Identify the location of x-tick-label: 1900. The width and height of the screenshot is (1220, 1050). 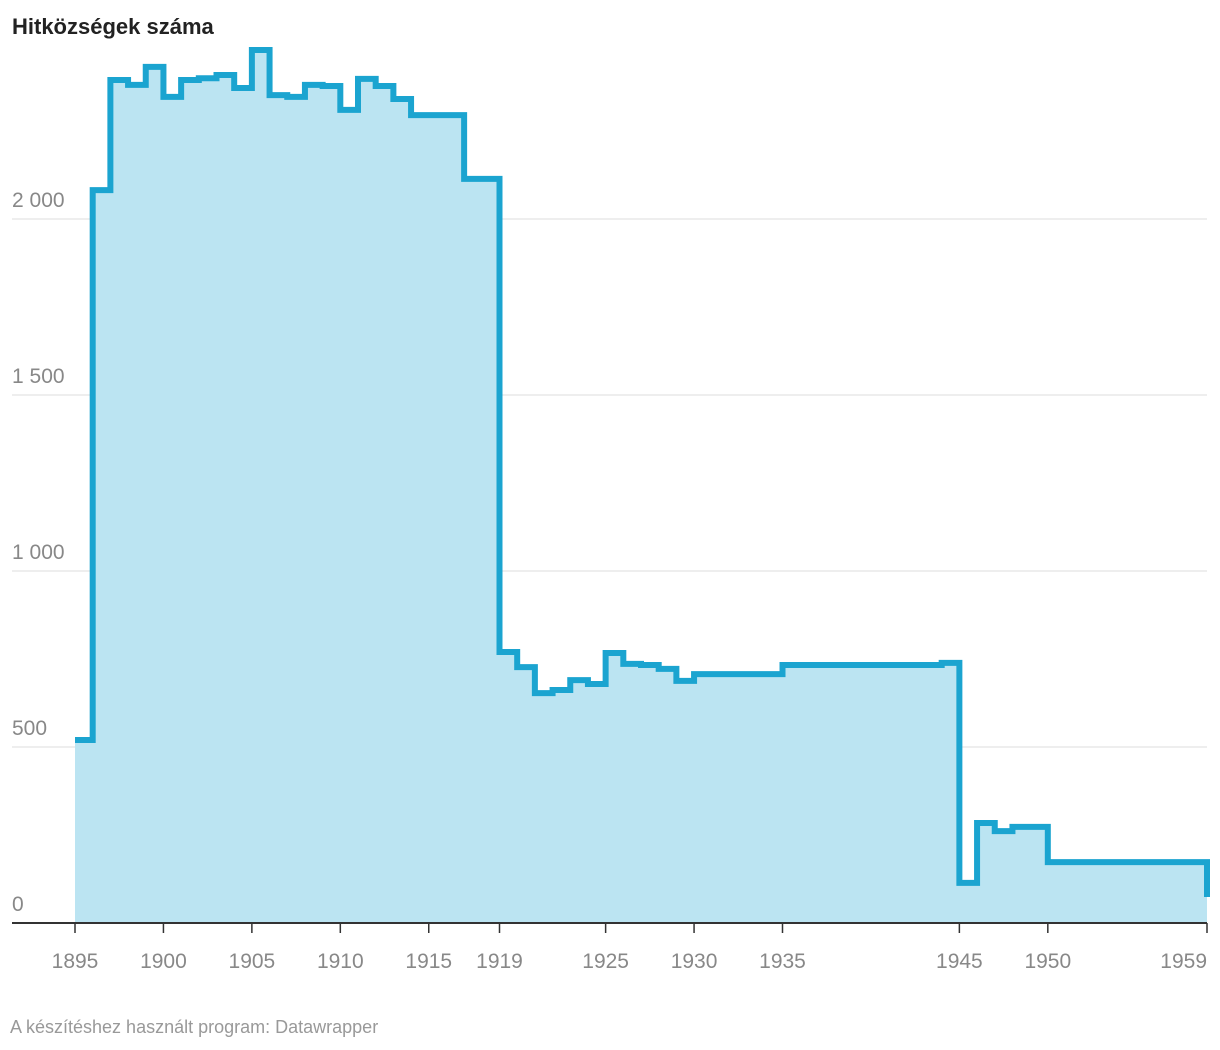
(163, 961).